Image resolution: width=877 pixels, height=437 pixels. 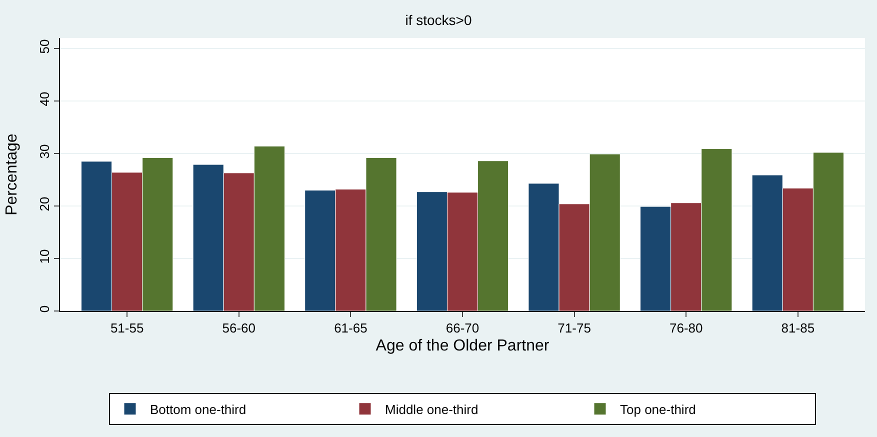 What do you see at coordinates (44, 46) in the screenshot?
I see `y-tick-label: 50` at bounding box center [44, 46].